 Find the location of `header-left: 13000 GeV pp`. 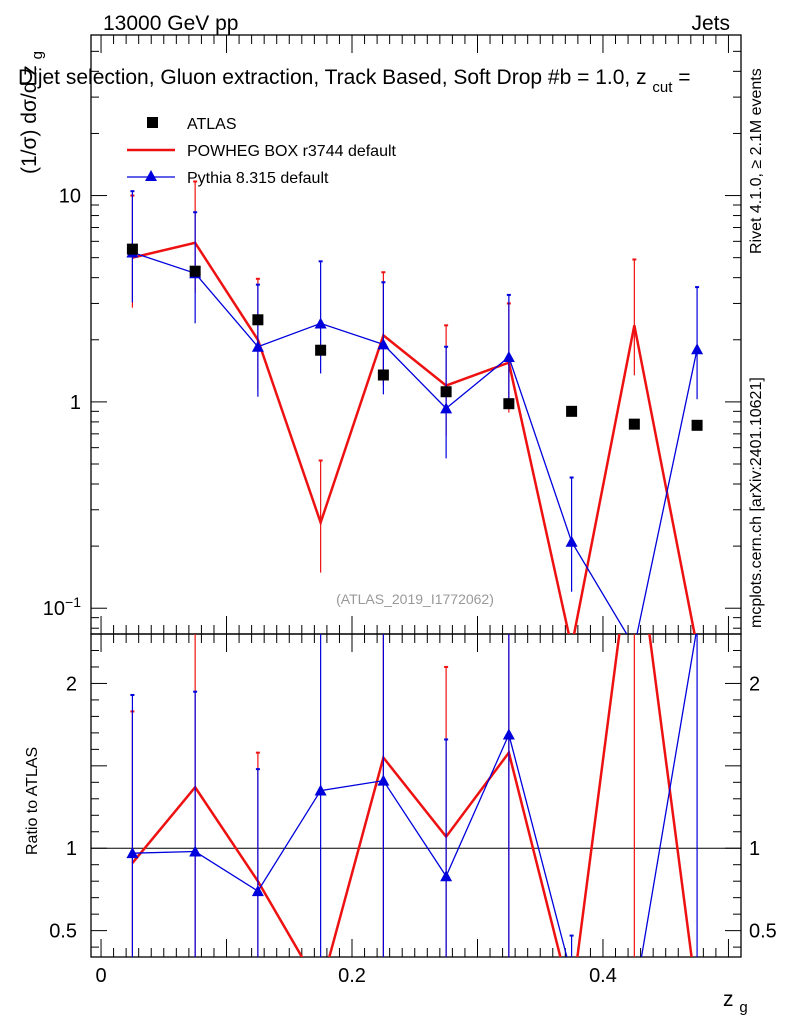

header-left: 13000 GeV pp is located at coordinates (170, 23).